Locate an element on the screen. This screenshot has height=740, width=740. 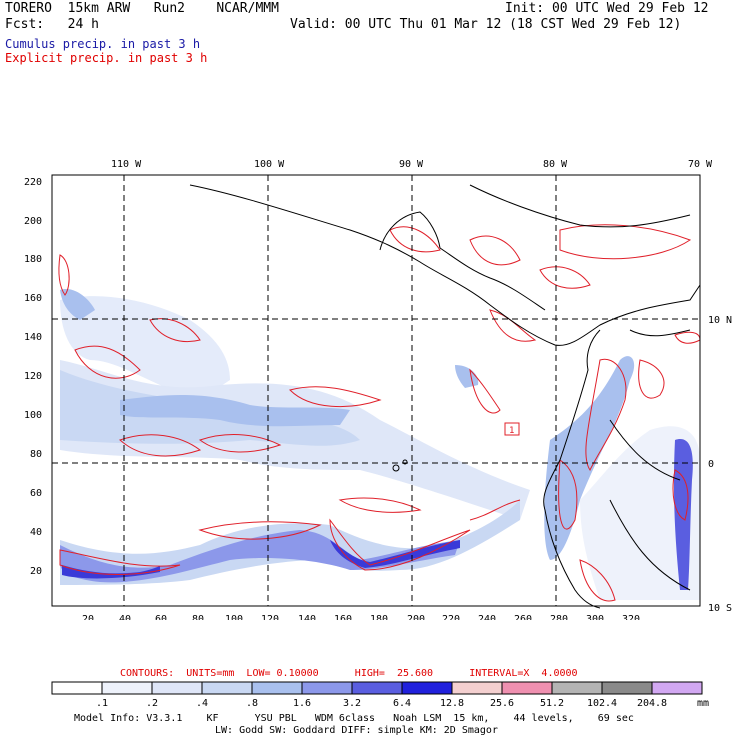
y-tick: 180 is located at coordinates (33, 259).